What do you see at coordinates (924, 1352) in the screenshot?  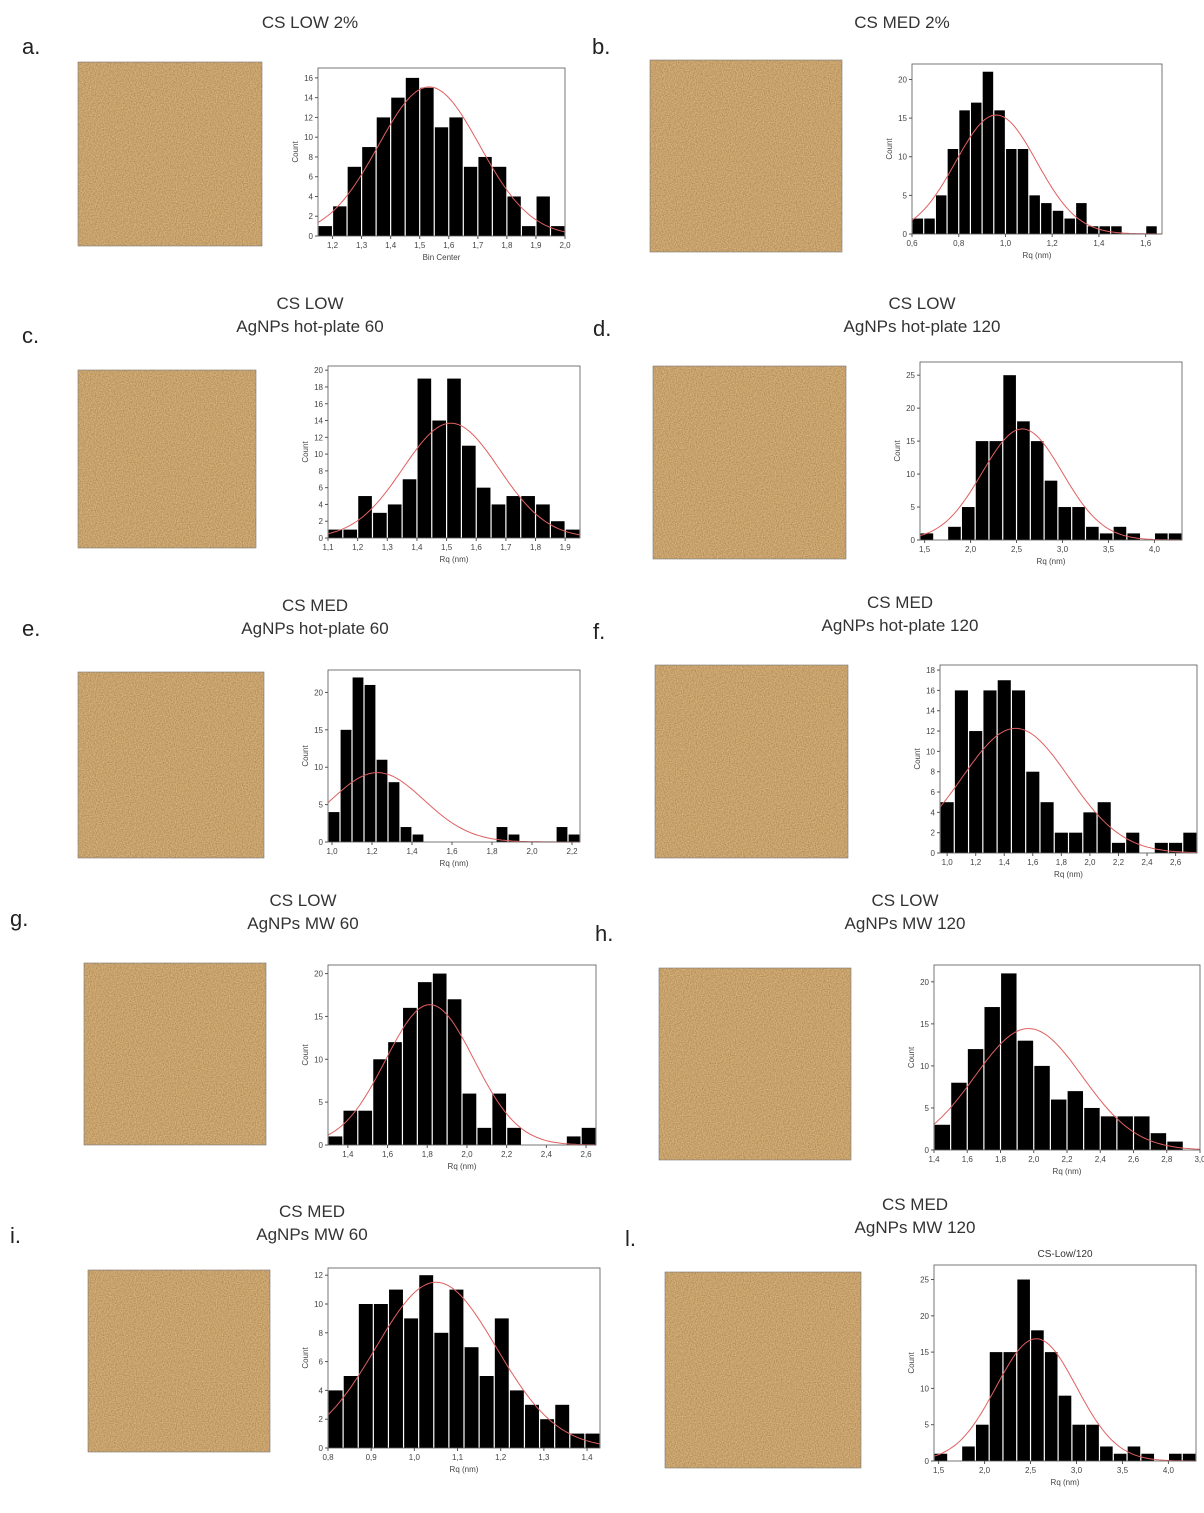 I see `y-tick-label: 15` at bounding box center [924, 1352].